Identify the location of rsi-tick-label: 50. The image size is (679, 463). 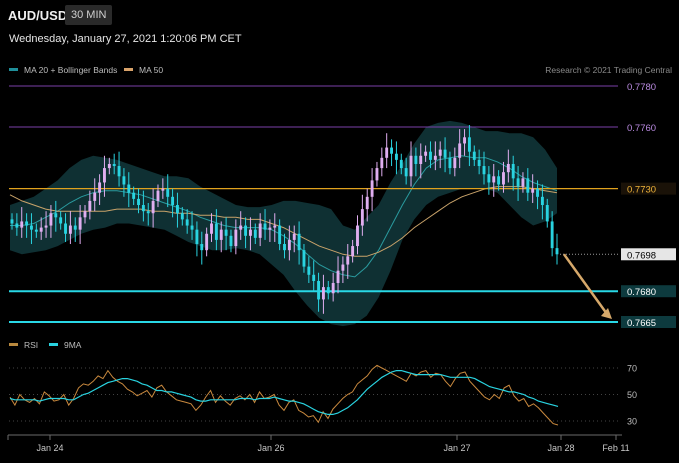
(632, 395).